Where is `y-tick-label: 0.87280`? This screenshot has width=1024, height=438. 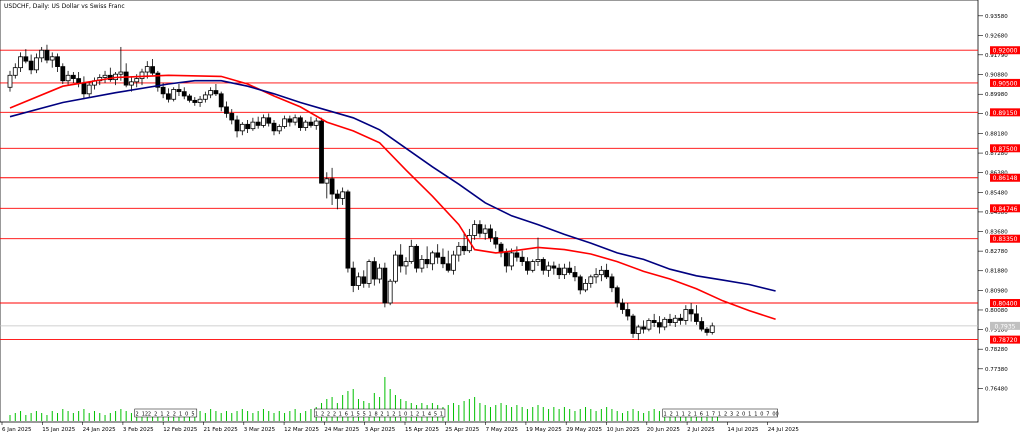 y-tick-label: 0.87280 is located at coordinates (996, 154).